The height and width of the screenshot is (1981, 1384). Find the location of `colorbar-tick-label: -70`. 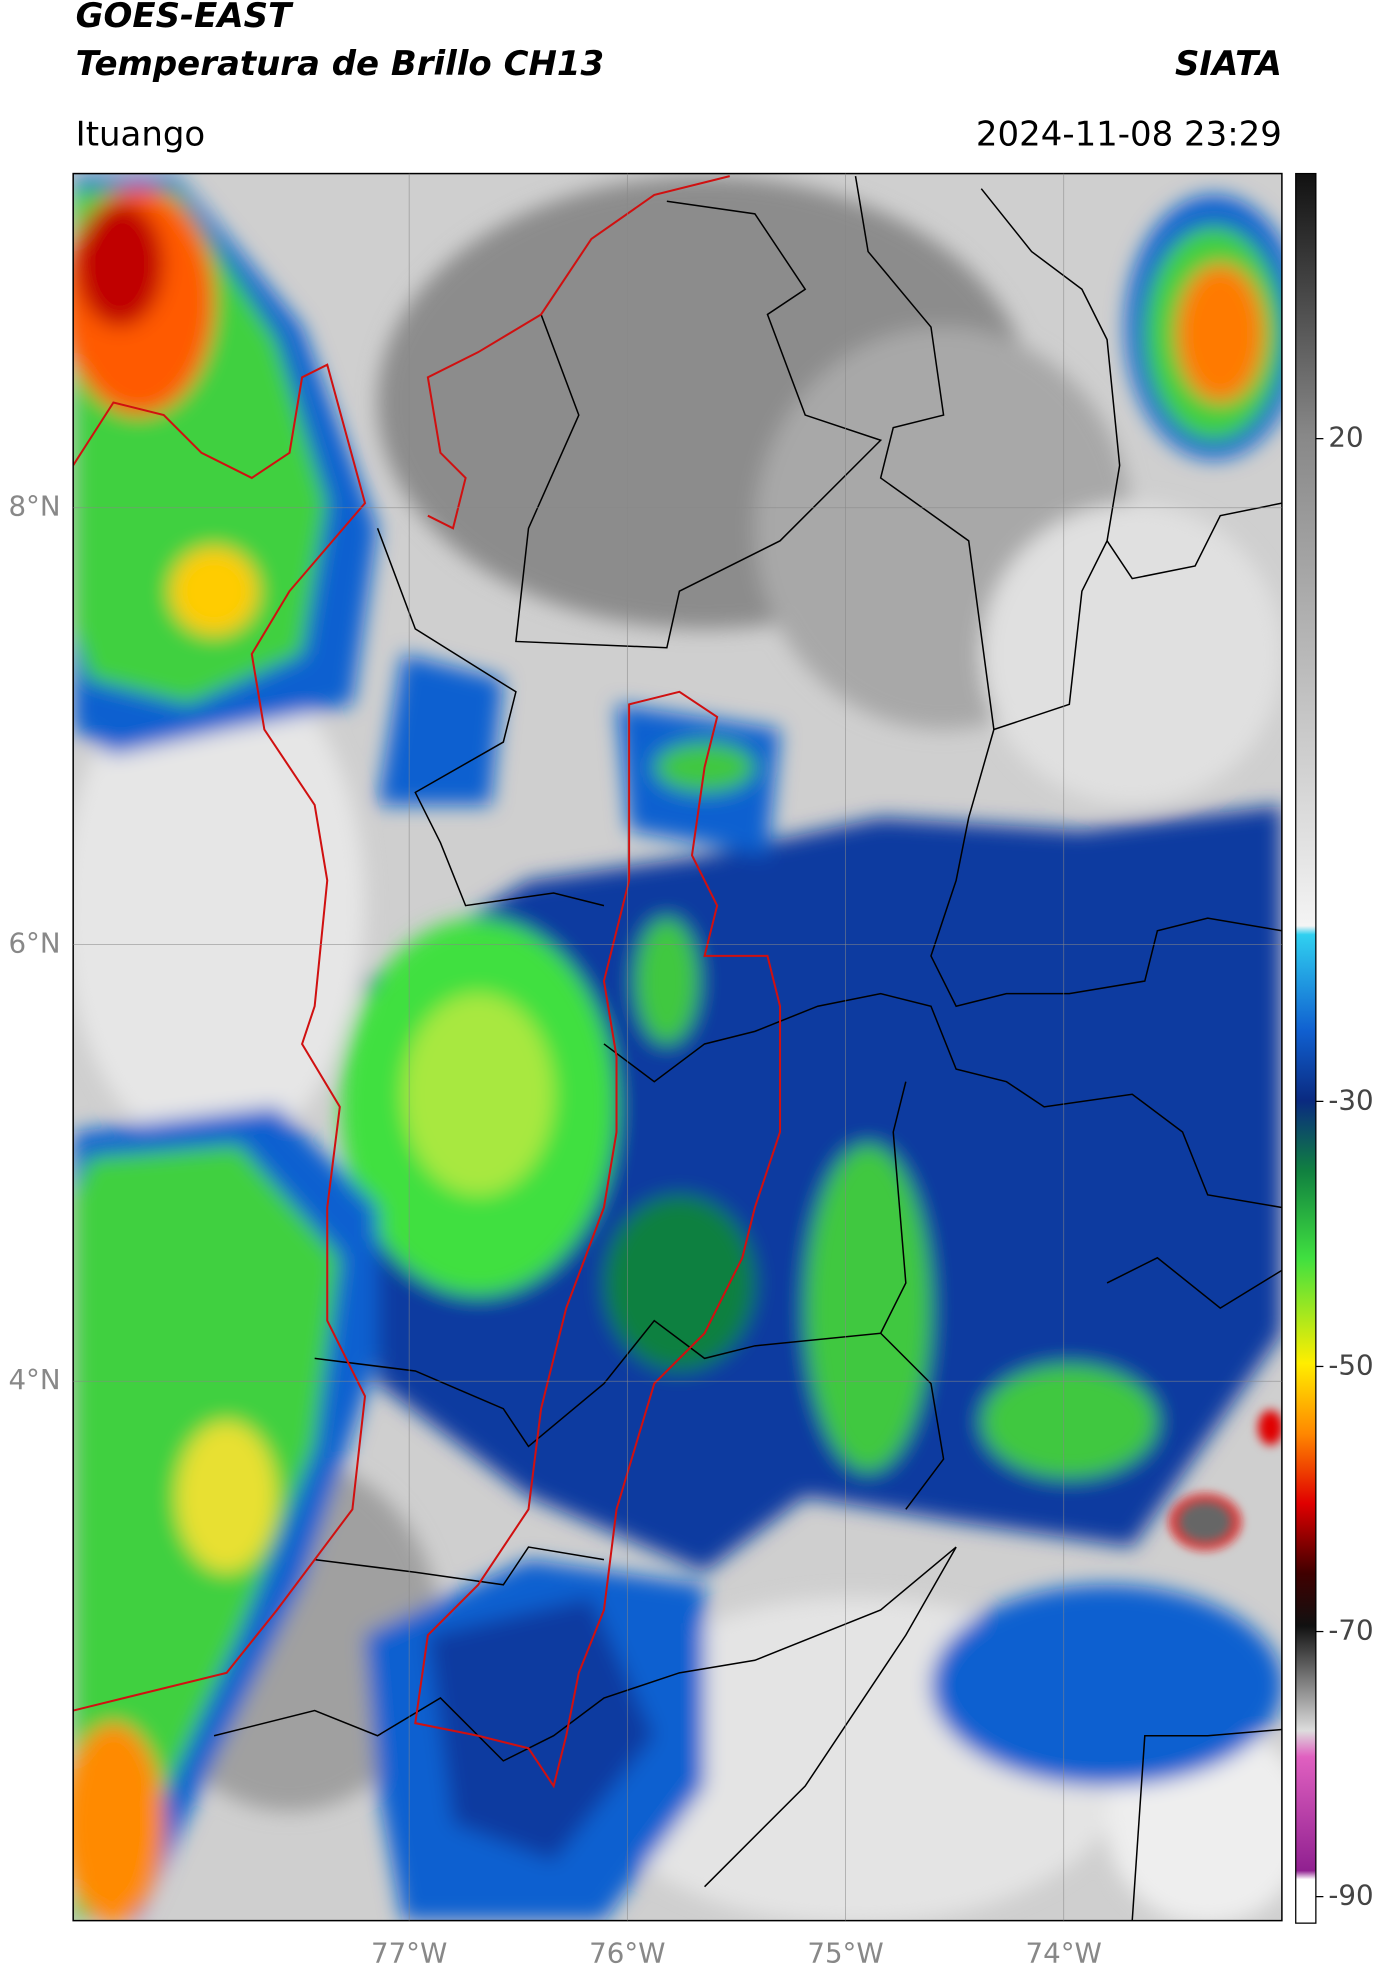

colorbar-tick-label: -70 is located at coordinates (1350, 1630).